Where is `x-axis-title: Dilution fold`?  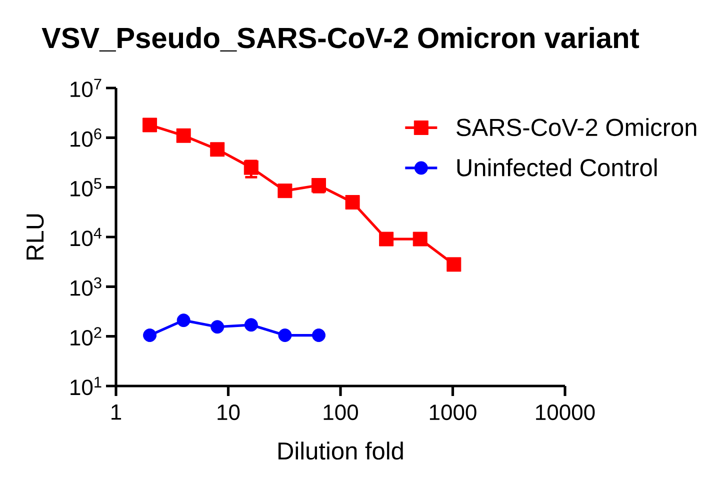 x-axis-title: Dilution fold is located at coordinates (340, 451).